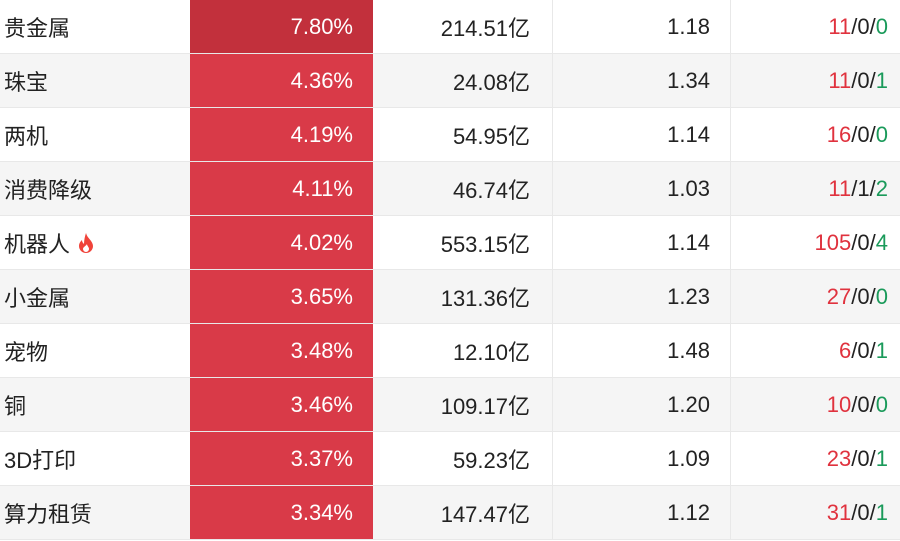 The image size is (900, 541). What do you see at coordinates (281, 458) in the screenshot?
I see `change-percent: 3.37%` at bounding box center [281, 458].